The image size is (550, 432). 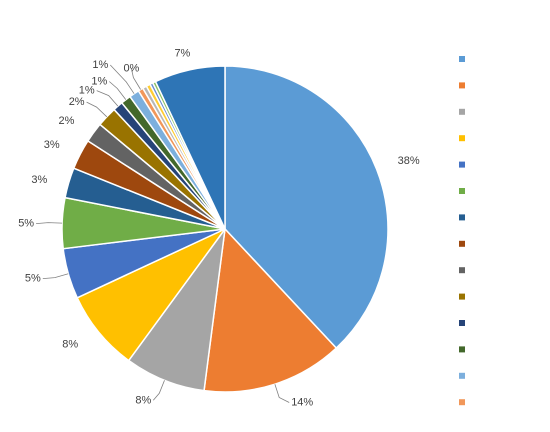 What do you see at coordinates (52, 145) in the screenshot?
I see `data-label-8: 3%` at bounding box center [52, 145].